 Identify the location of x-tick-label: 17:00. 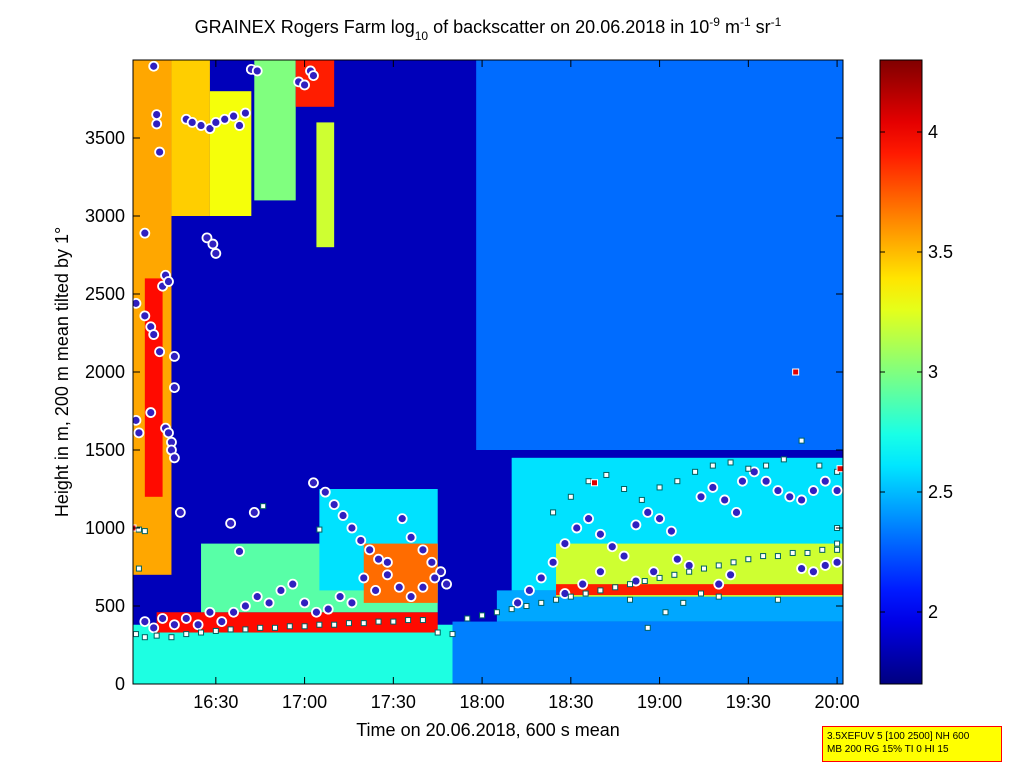
(304, 702).